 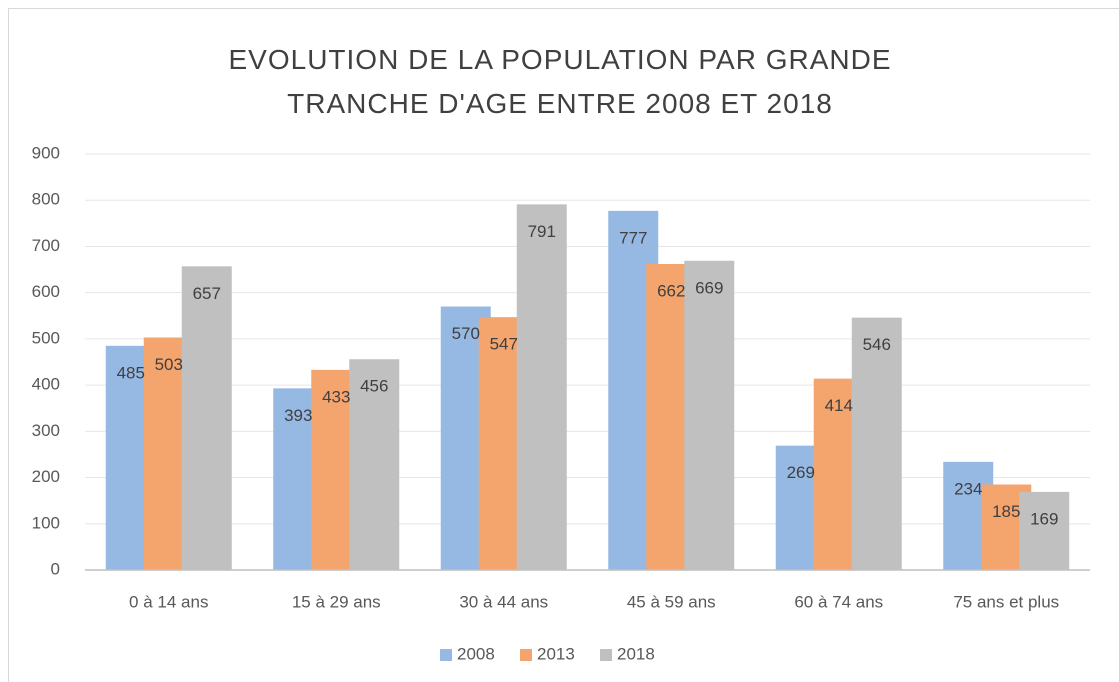 What do you see at coordinates (168, 601) in the screenshot?
I see `x-tick-label: 0 à 14 ans` at bounding box center [168, 601].